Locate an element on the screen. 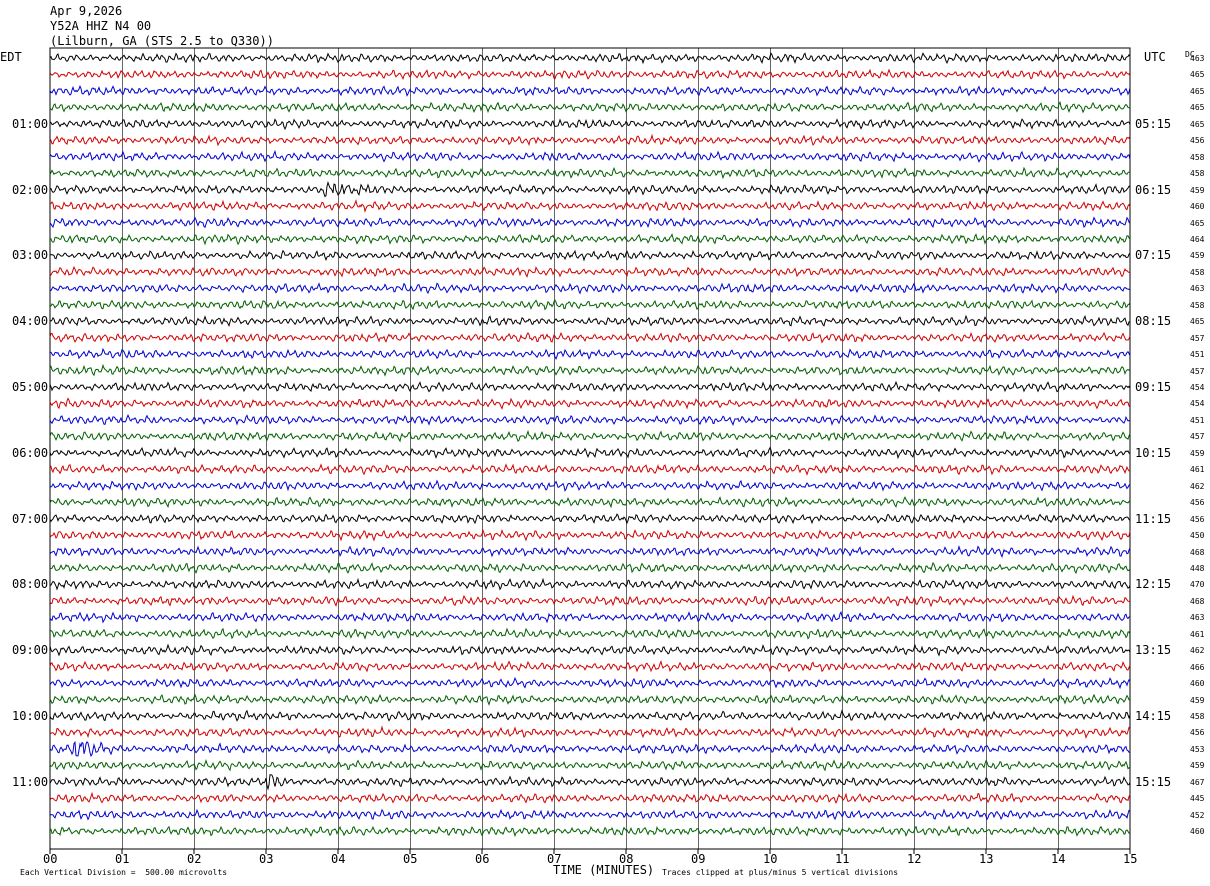  x-tick-label: 02 is located at coordinates (194, 859).